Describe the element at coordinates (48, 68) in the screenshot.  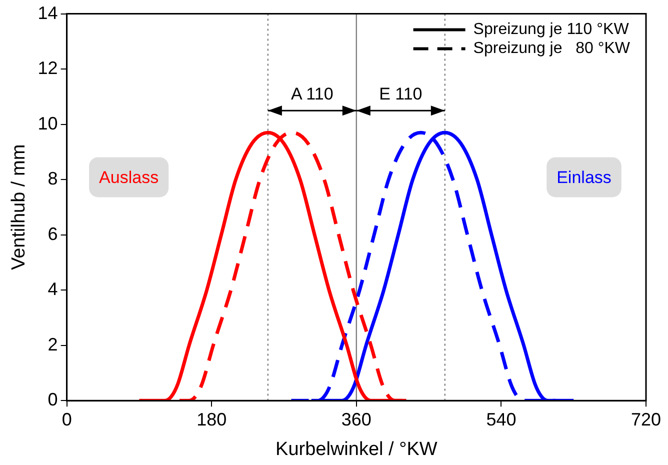
I see `y-tick-label: 12` at that location.